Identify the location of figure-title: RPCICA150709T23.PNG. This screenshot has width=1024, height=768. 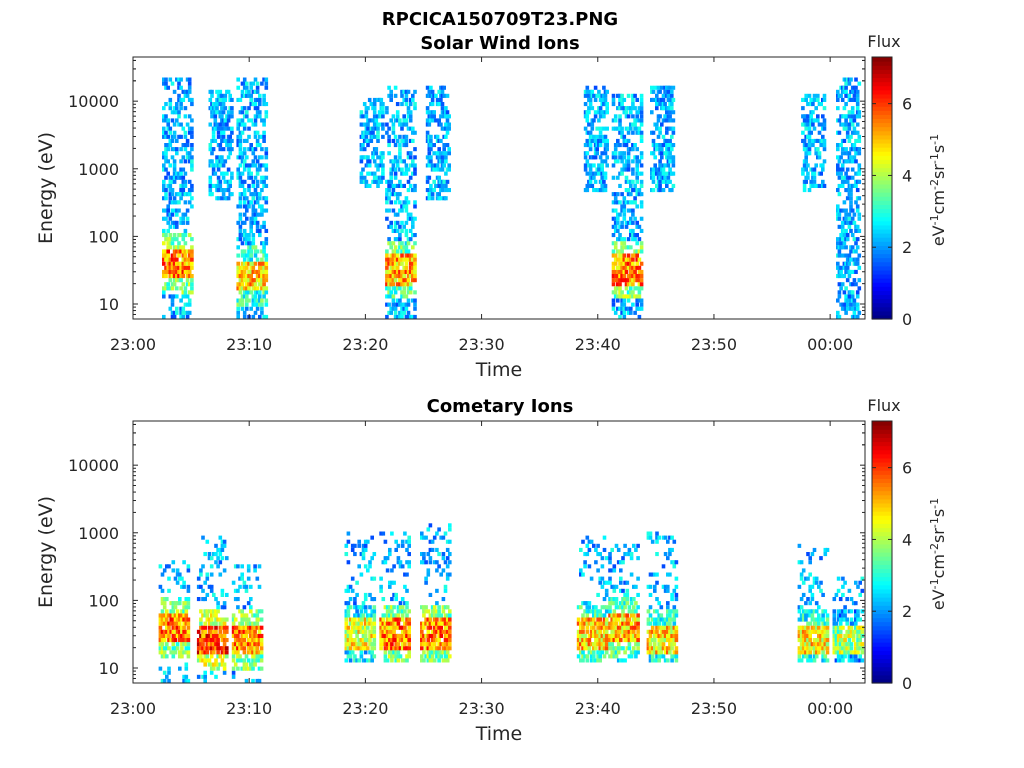
(500, 19).